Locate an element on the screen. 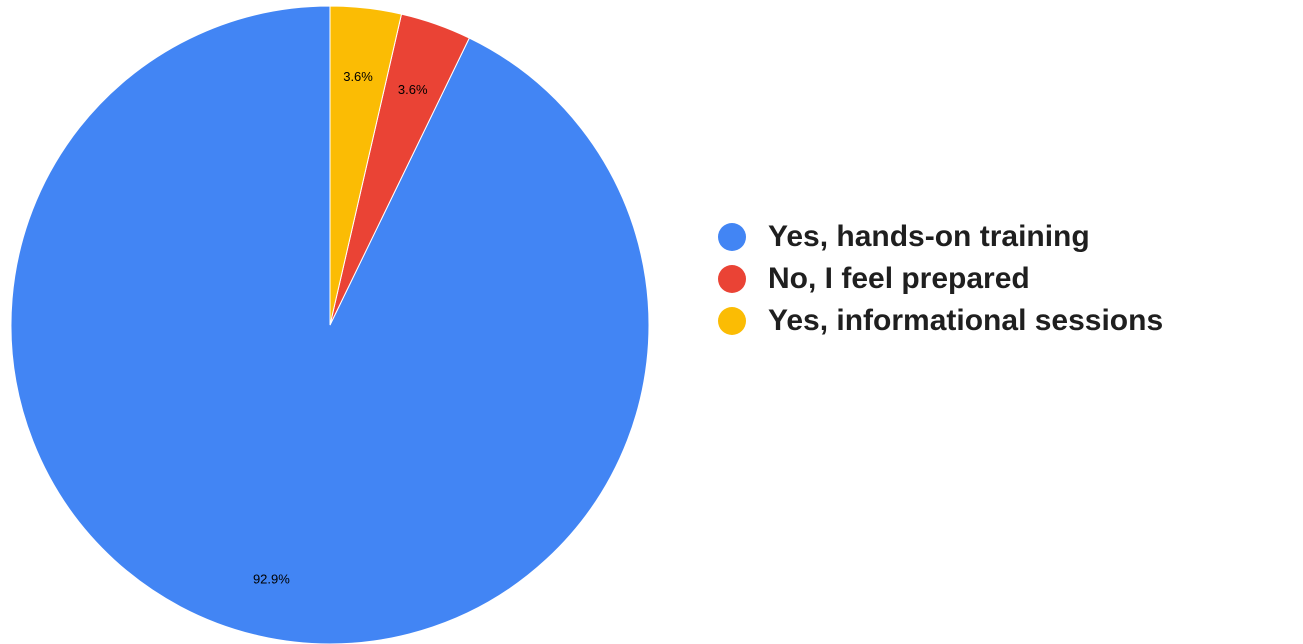 Image resolution: width=1303 pixels, height=644 pixels. pie-slice-yes-informational-sessions is located at coordinates (366, 165).